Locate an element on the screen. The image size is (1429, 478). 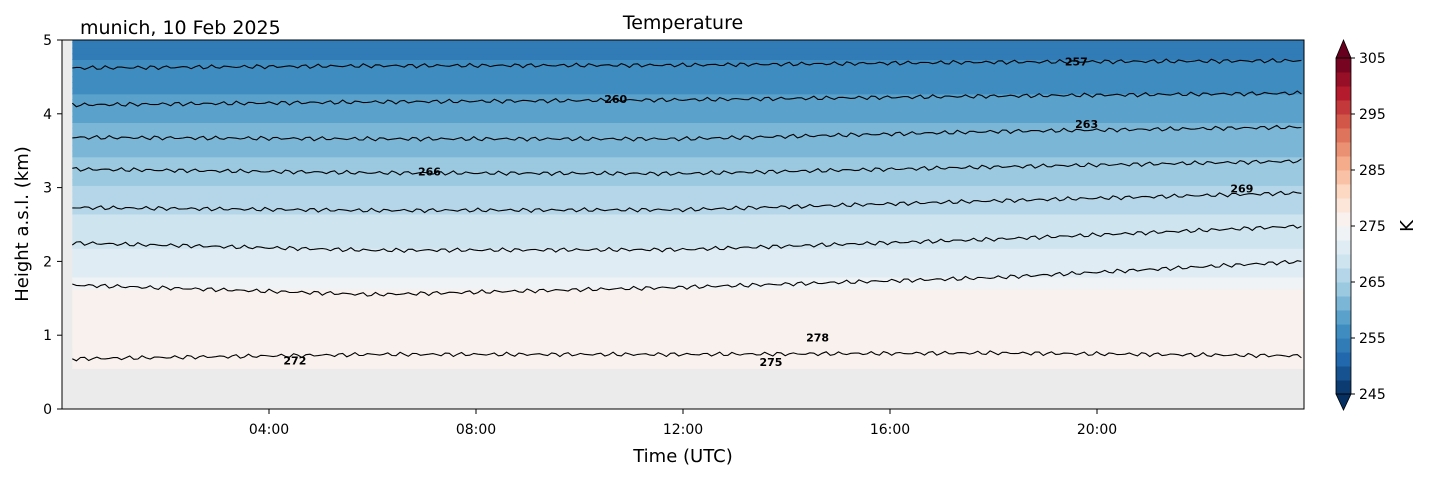
contour-label-text: 278 is located at coordinates (817, 337).